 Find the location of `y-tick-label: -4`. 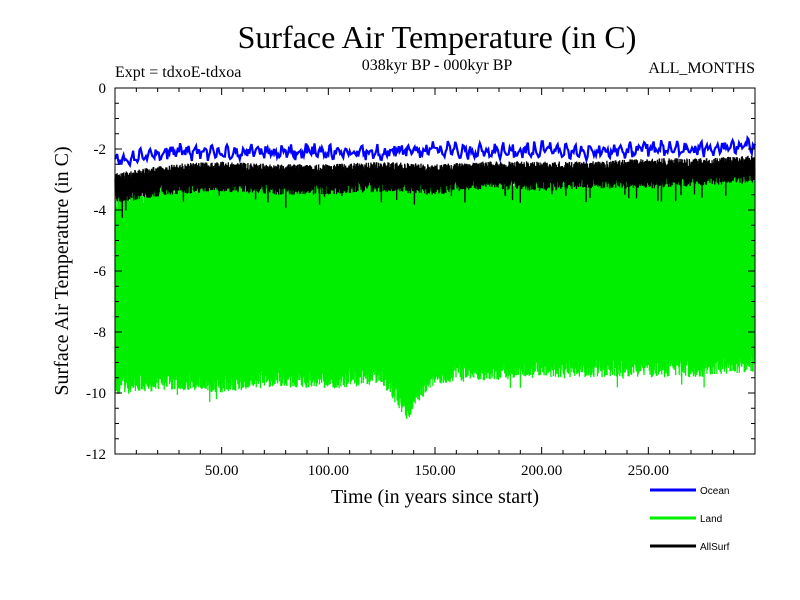

y-tick-label: -4 is located at coordinates (100, 211).